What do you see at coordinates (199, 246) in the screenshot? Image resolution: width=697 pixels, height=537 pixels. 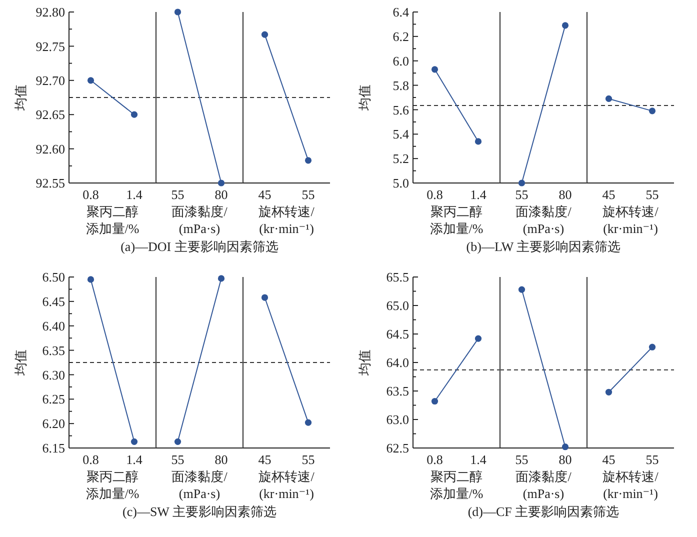 I see `text: (a)—DOI 主要影响因素筛选` at bounding box center [199, 246].